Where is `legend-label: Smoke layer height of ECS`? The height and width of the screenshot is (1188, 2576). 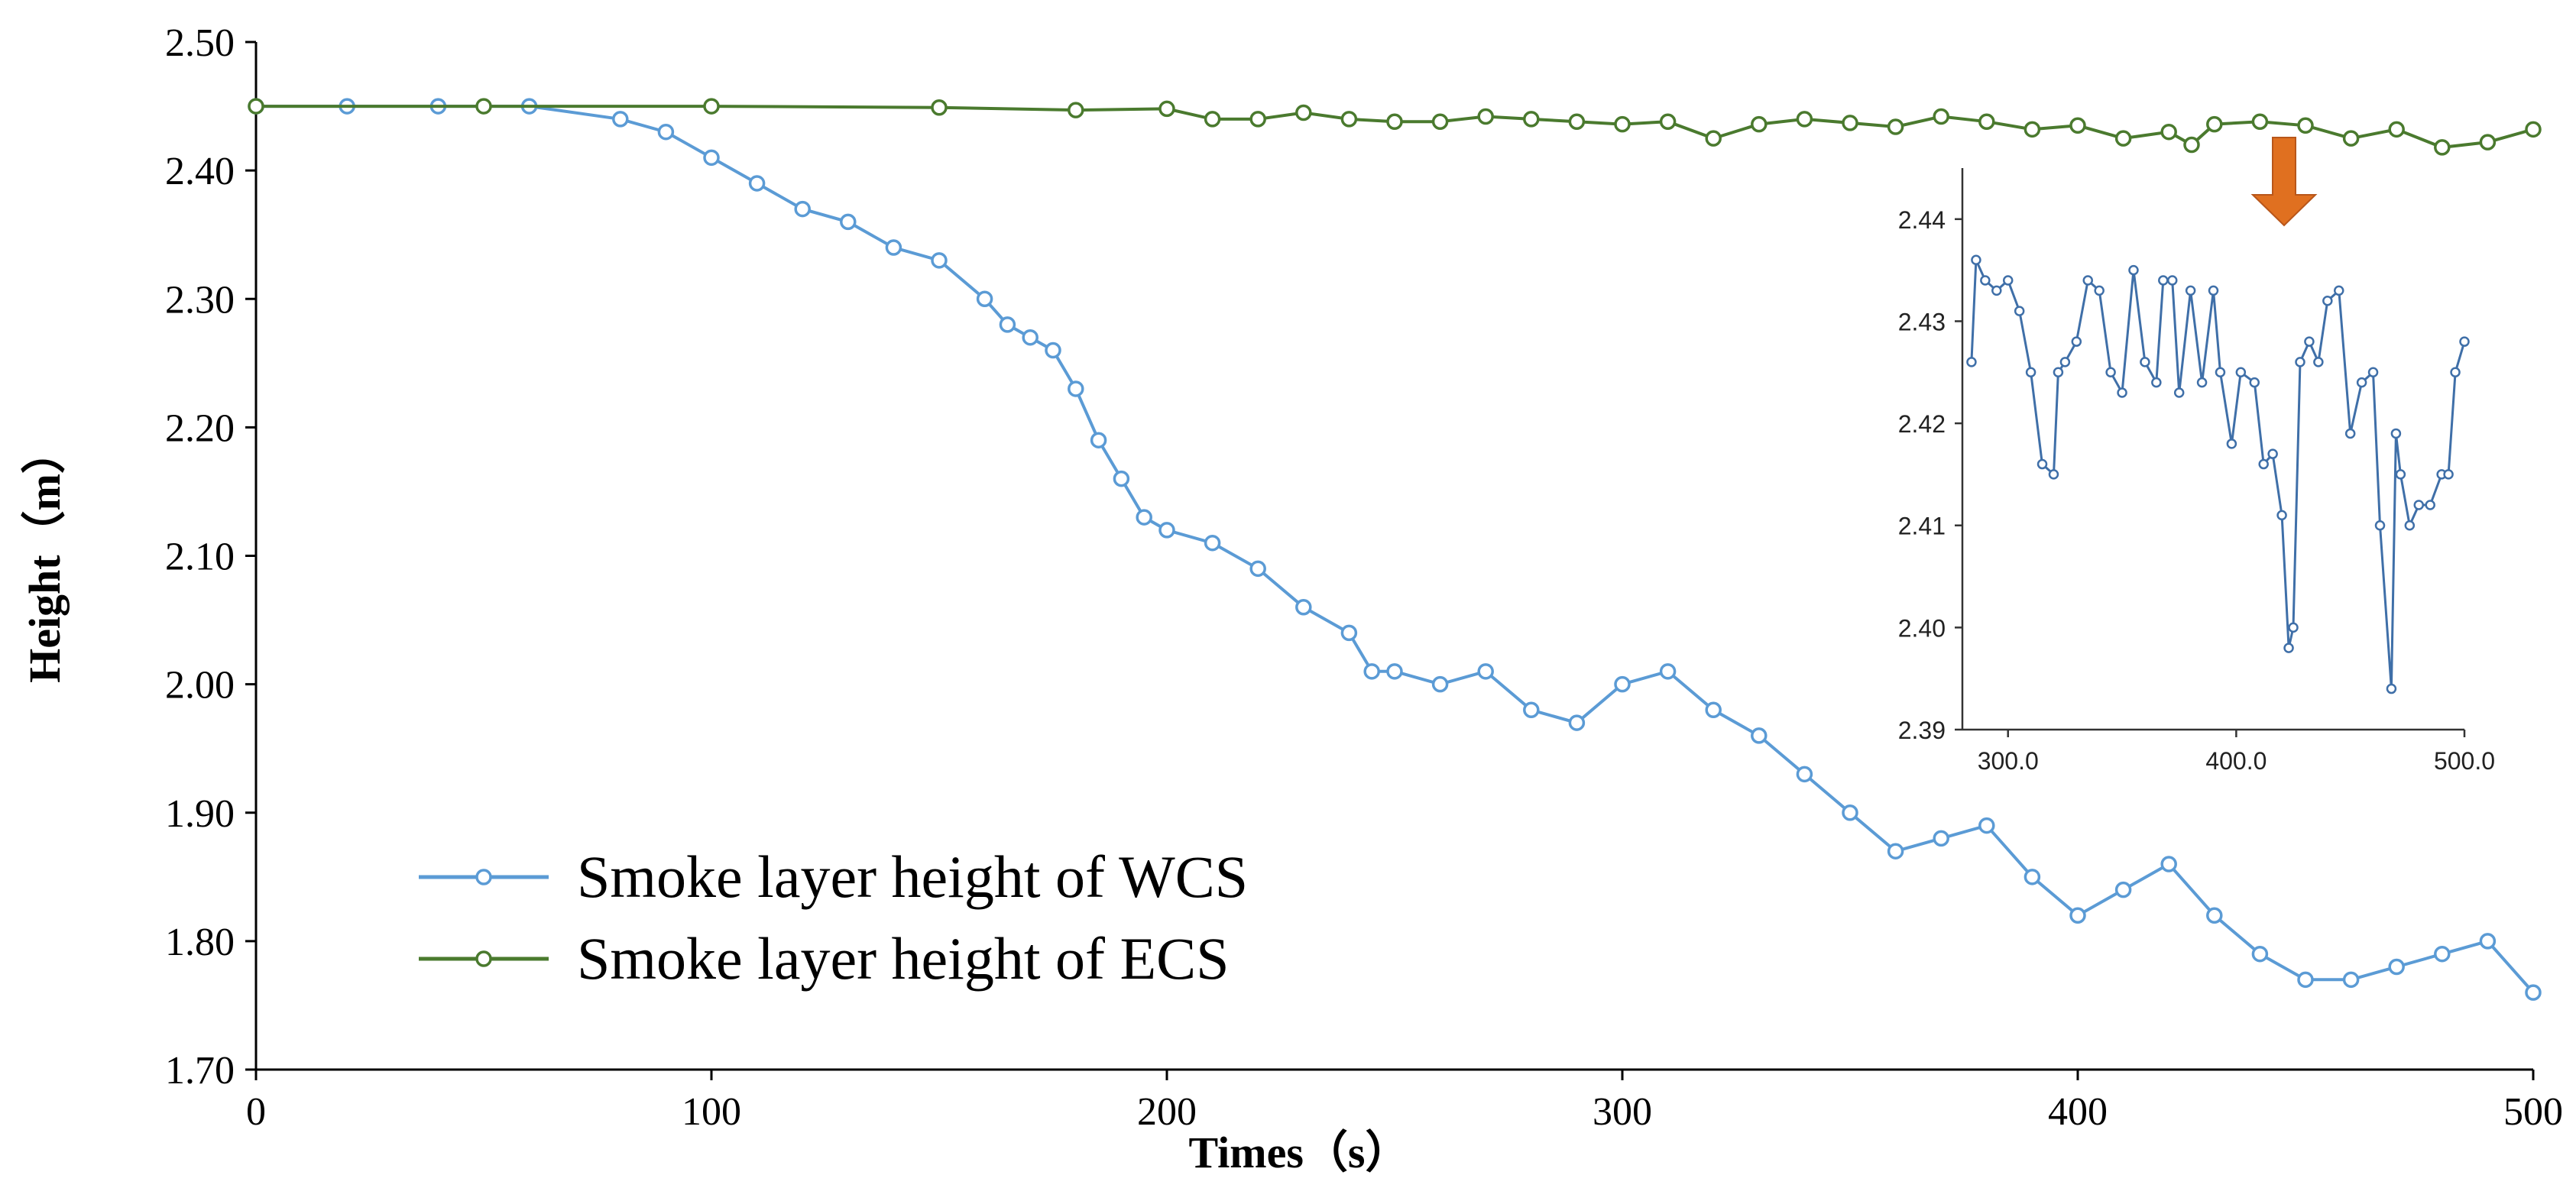
legend-label: Smoke layer height of ECS is located at coordinates (903, 958).